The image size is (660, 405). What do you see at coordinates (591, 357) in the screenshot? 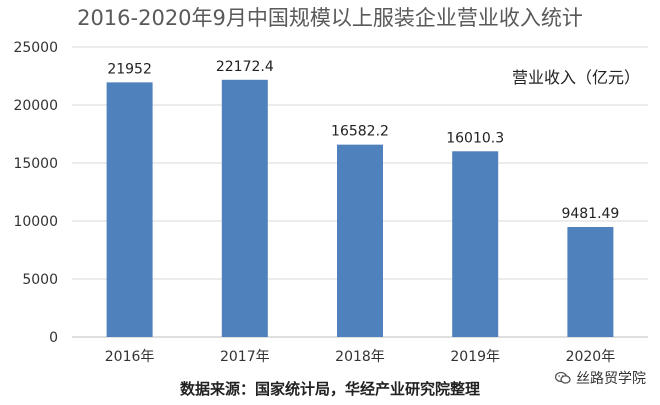
I see `x-tick-label: 2020年` at bounding box center [591, 357].